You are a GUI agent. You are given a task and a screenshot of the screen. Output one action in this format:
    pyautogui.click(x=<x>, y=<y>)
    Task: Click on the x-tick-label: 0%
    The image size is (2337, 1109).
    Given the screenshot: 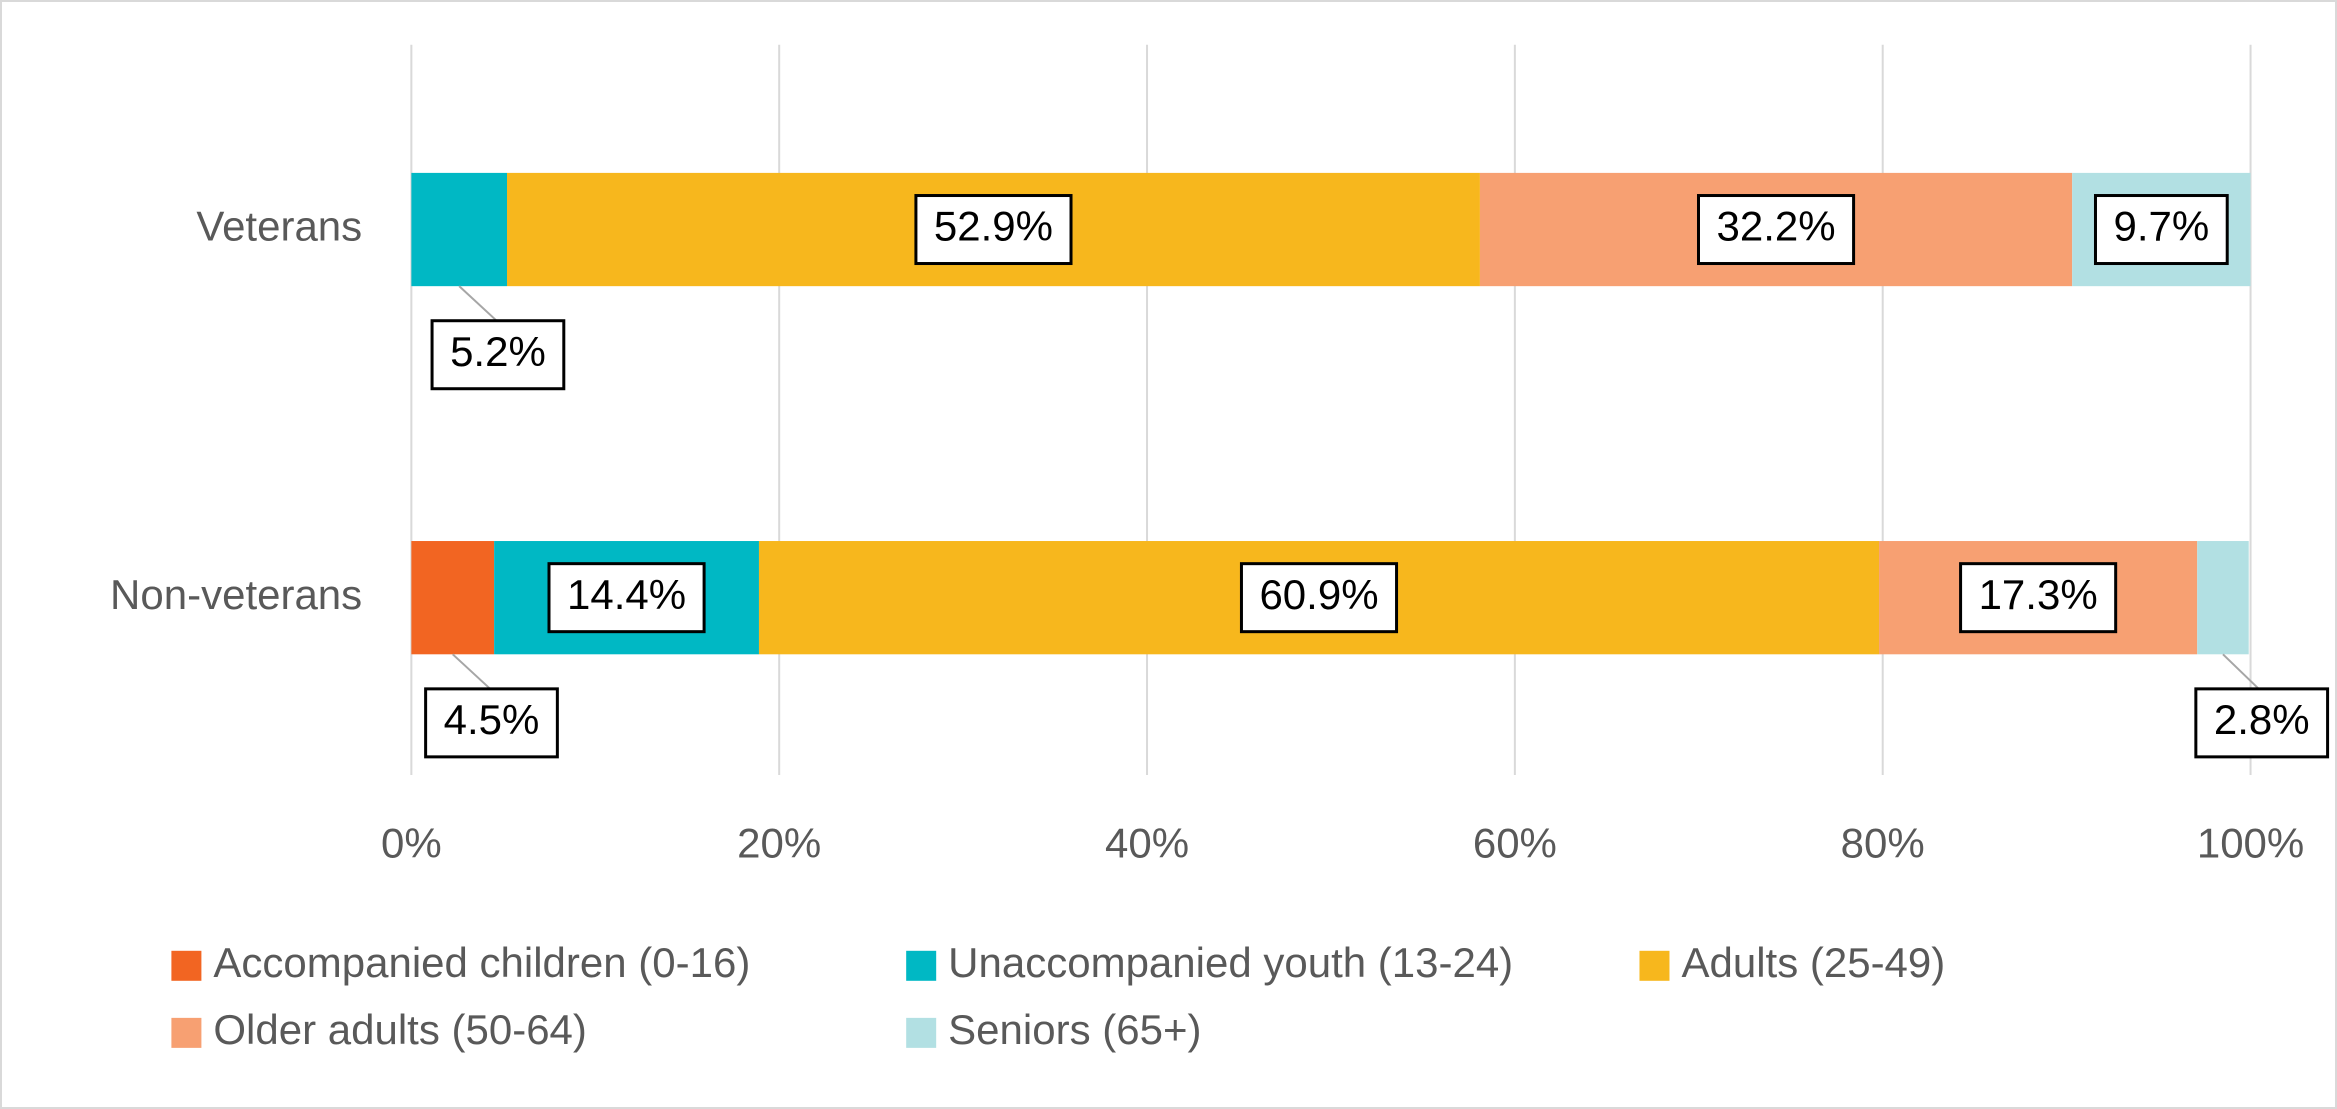 What is the action you would take?
    pyautogui.click(x=411, y=843)
    